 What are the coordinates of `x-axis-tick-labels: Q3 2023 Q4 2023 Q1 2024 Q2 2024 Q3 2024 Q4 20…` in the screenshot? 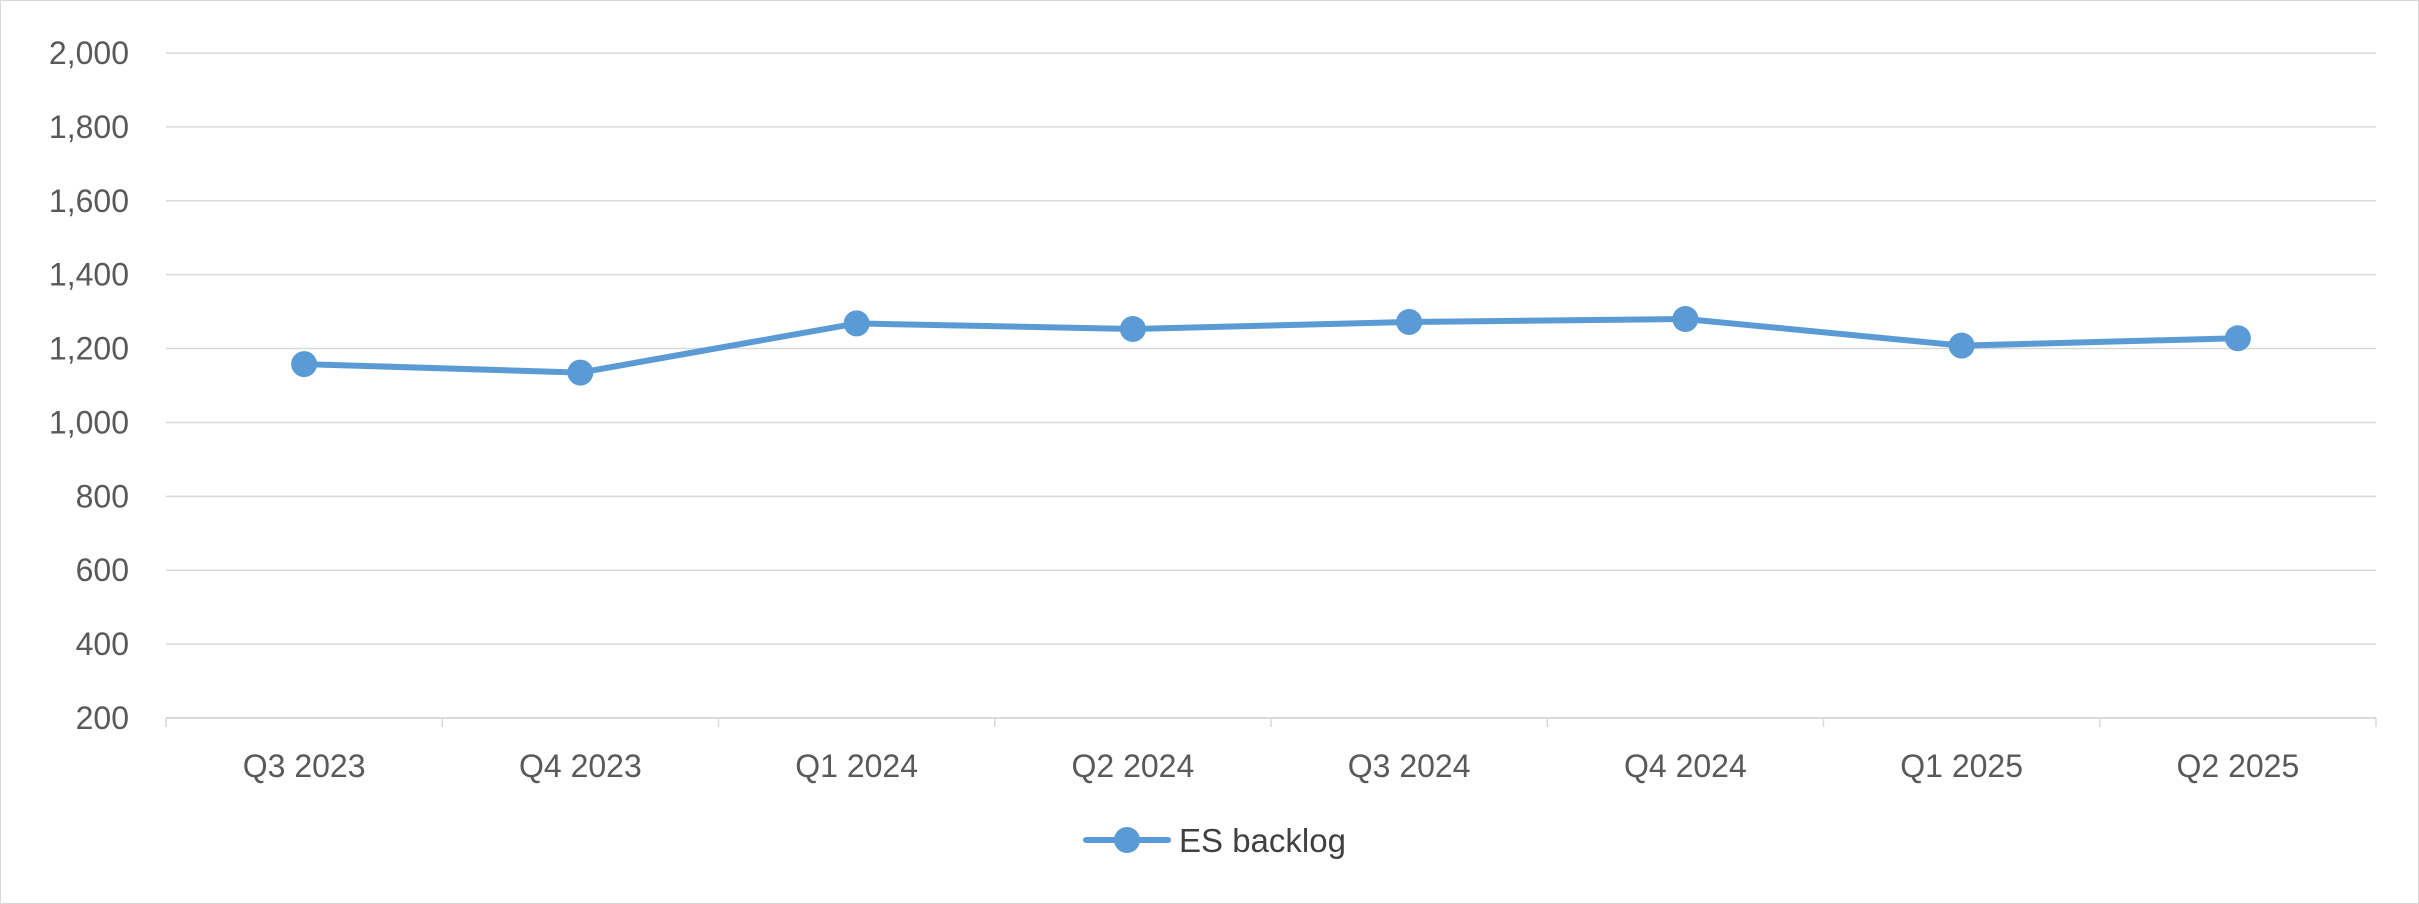 It's located at (1271, 766).